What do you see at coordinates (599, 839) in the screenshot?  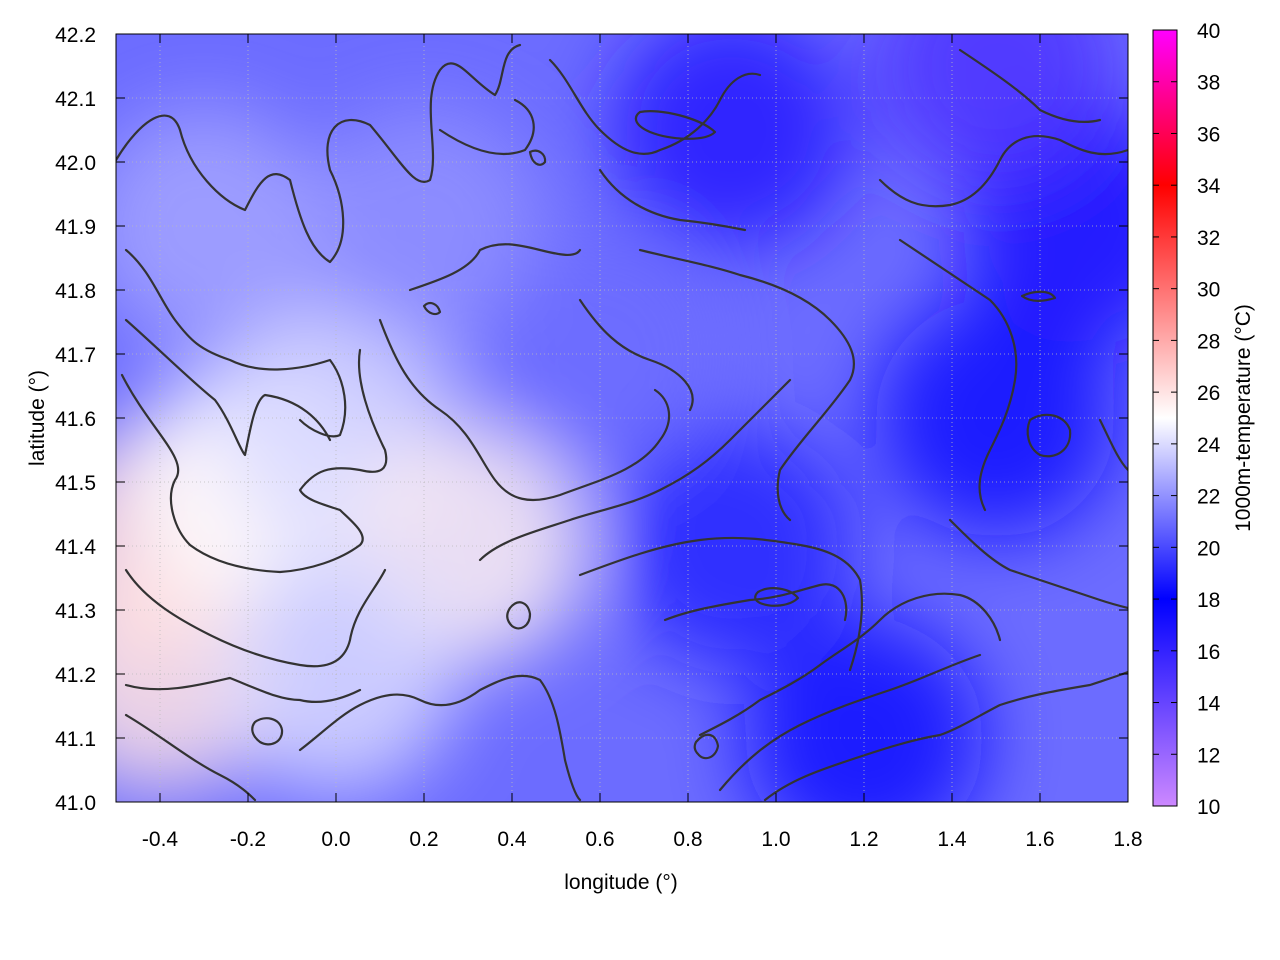 I see `x-tick-label: 0.6` at bounding box center [599, 839].